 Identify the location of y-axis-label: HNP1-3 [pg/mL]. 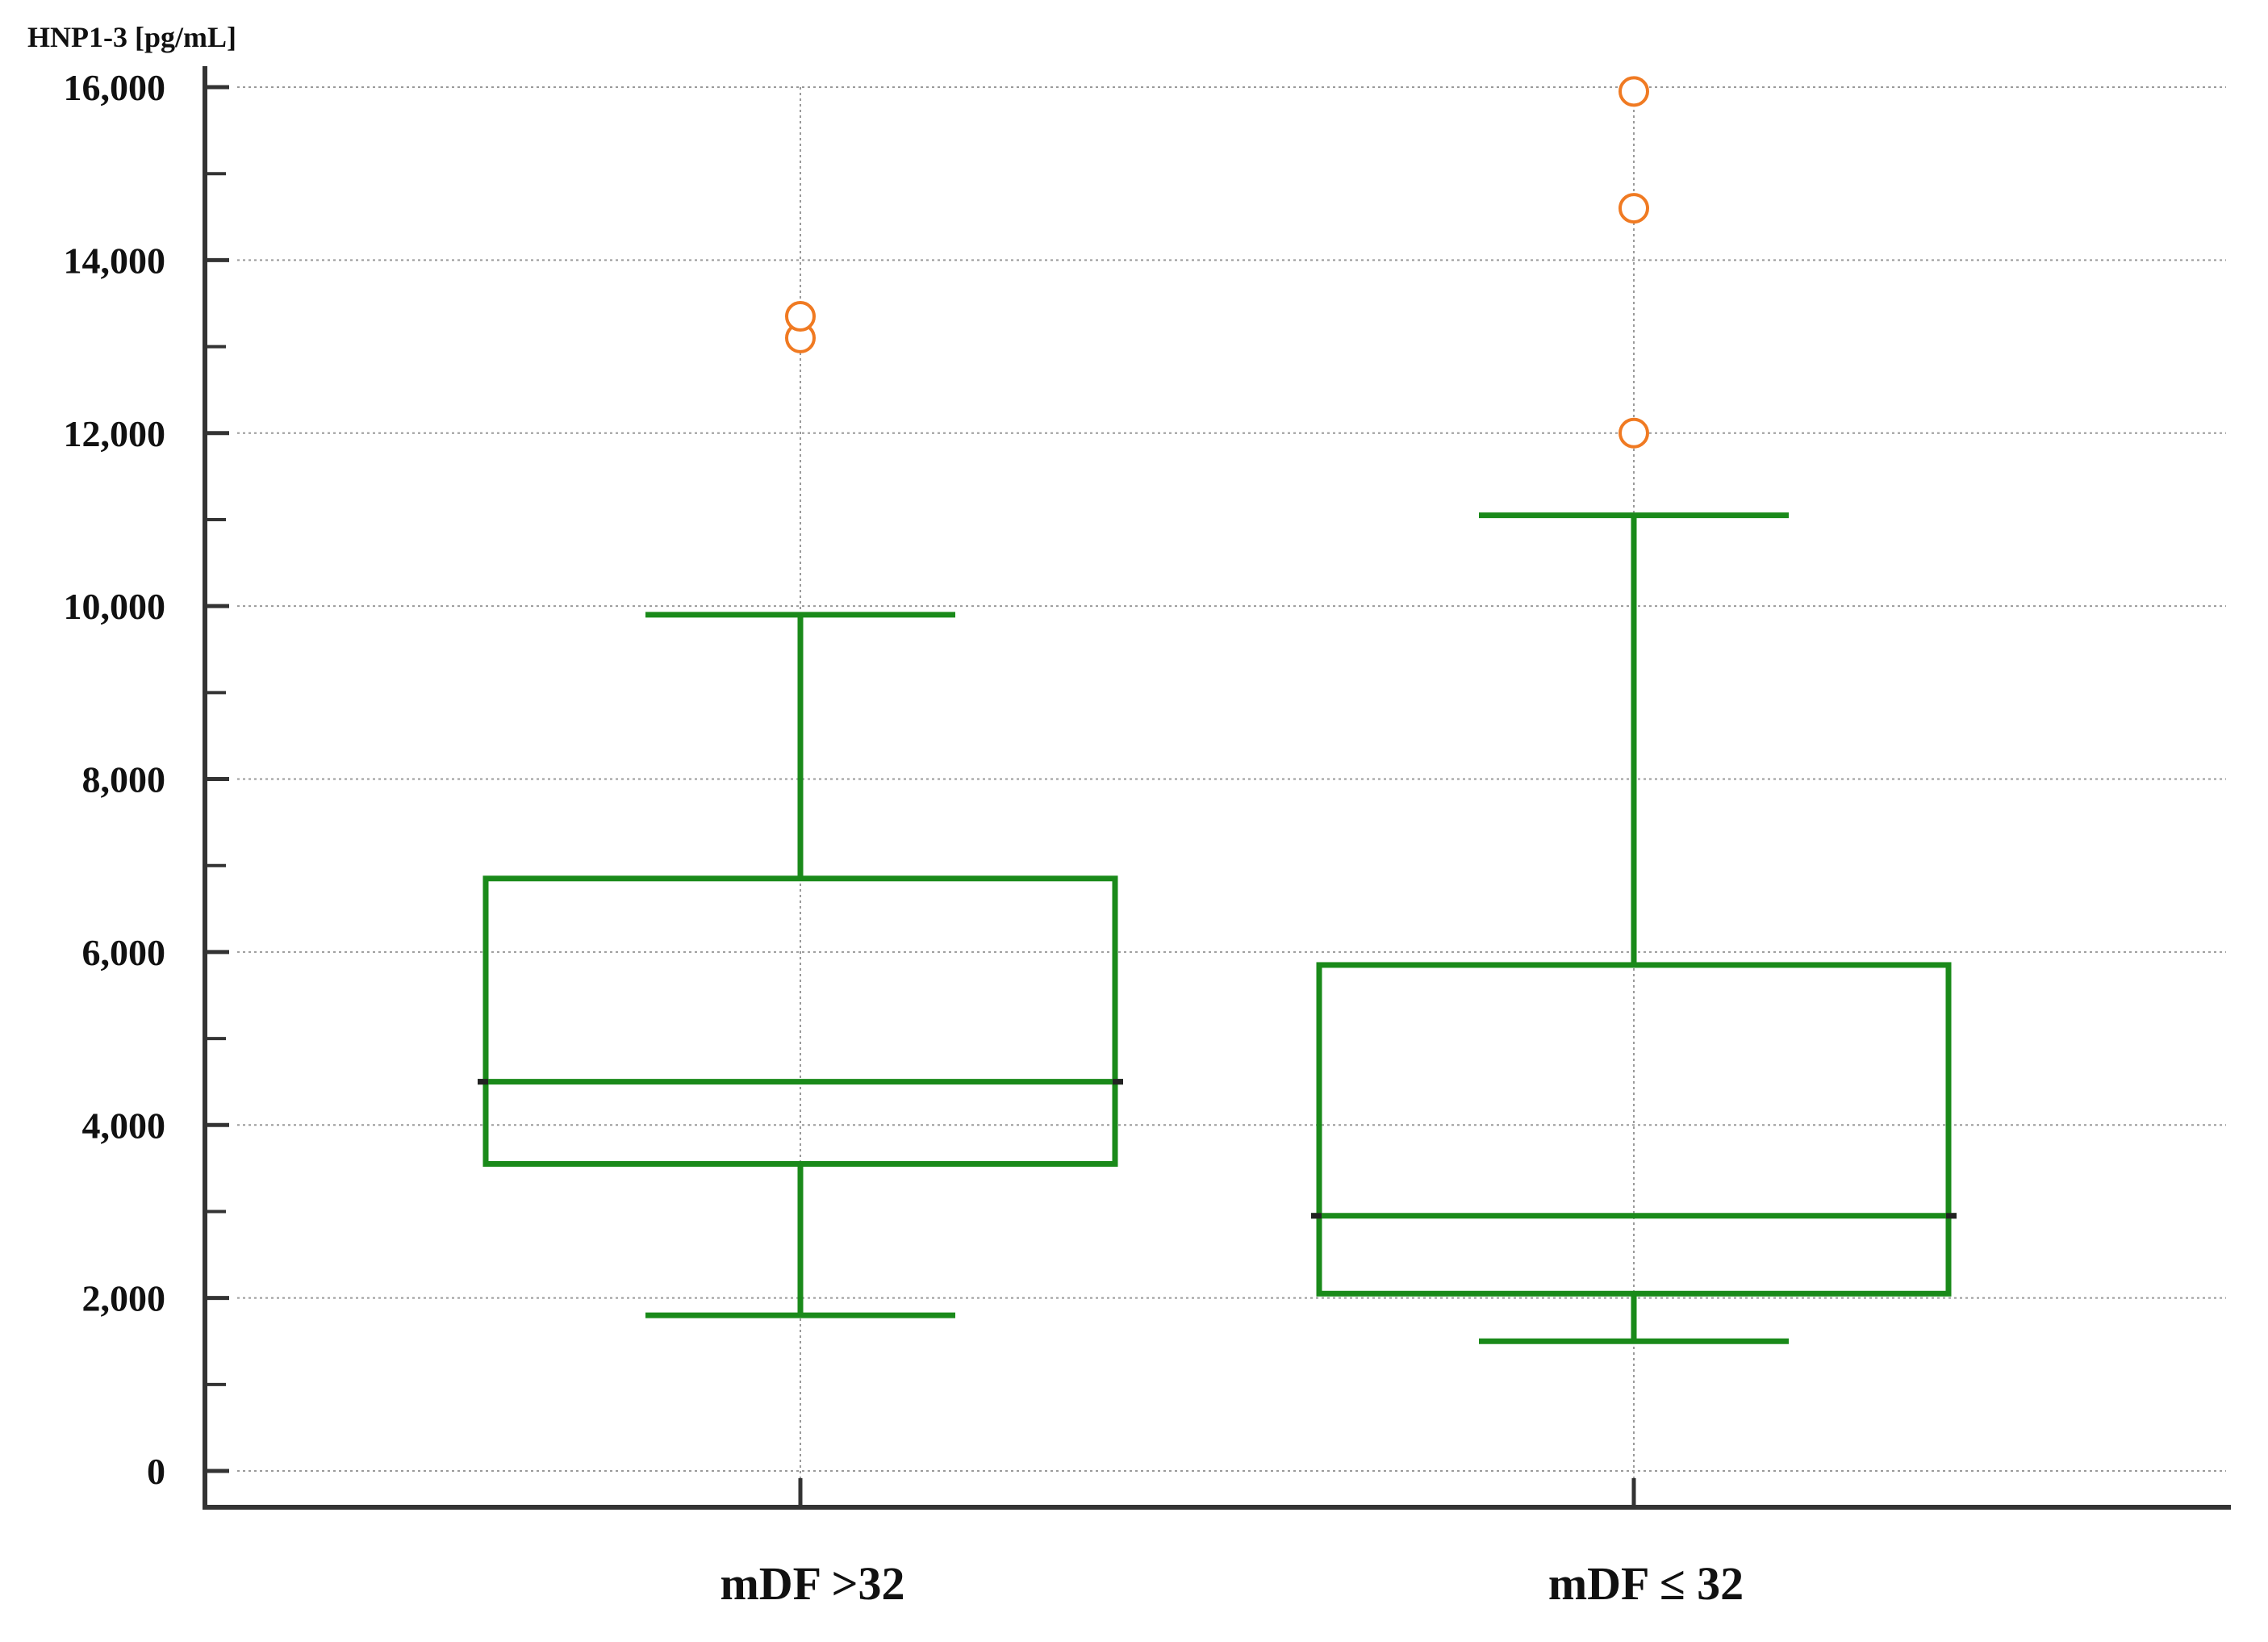
(131, 37).